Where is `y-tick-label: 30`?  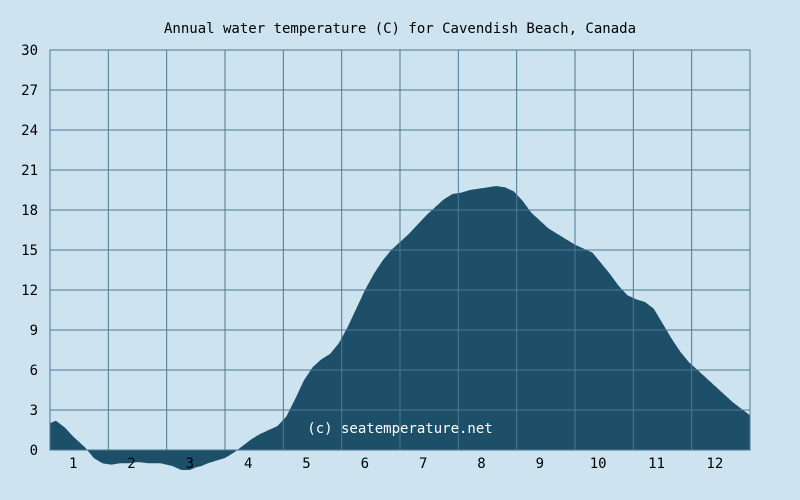
y-tick-label: 30 is located at coordinates (29, 51).